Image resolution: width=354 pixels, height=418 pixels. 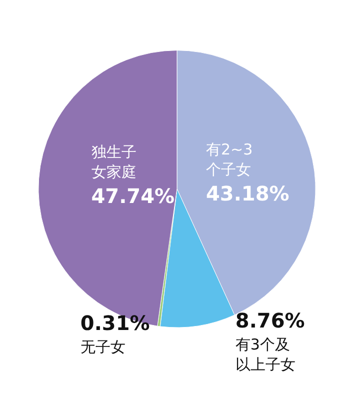 I want to click on slice-label: 无子女, so click(x=103, y=347).